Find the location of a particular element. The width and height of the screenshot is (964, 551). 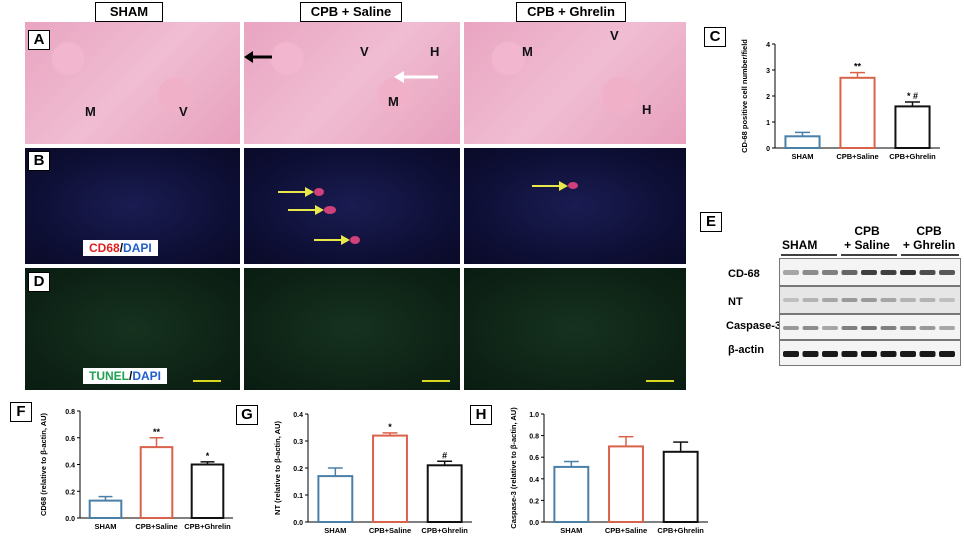

tunel-sham-panel: TUNEL/DAPI is located at coordinates (132, 329).